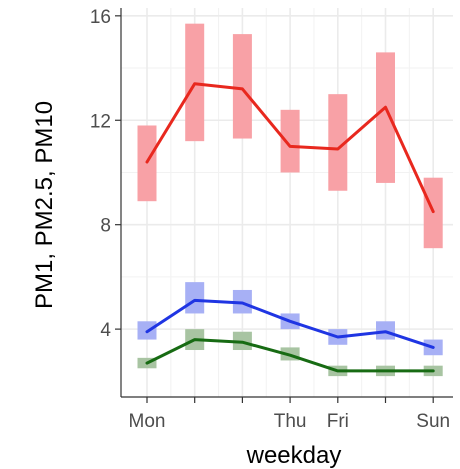 The width and height of the screenshot is (460, 469). I want to click on y-tick-label: 12, so click(100, 121).